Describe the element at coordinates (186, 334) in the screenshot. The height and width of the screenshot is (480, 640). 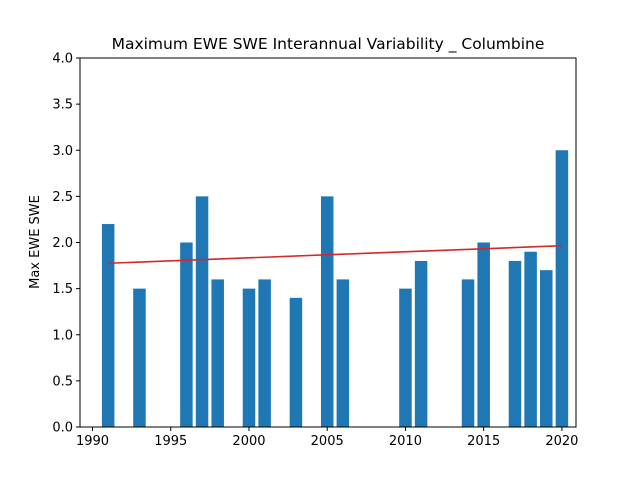
I see `bar-1996` at that location.